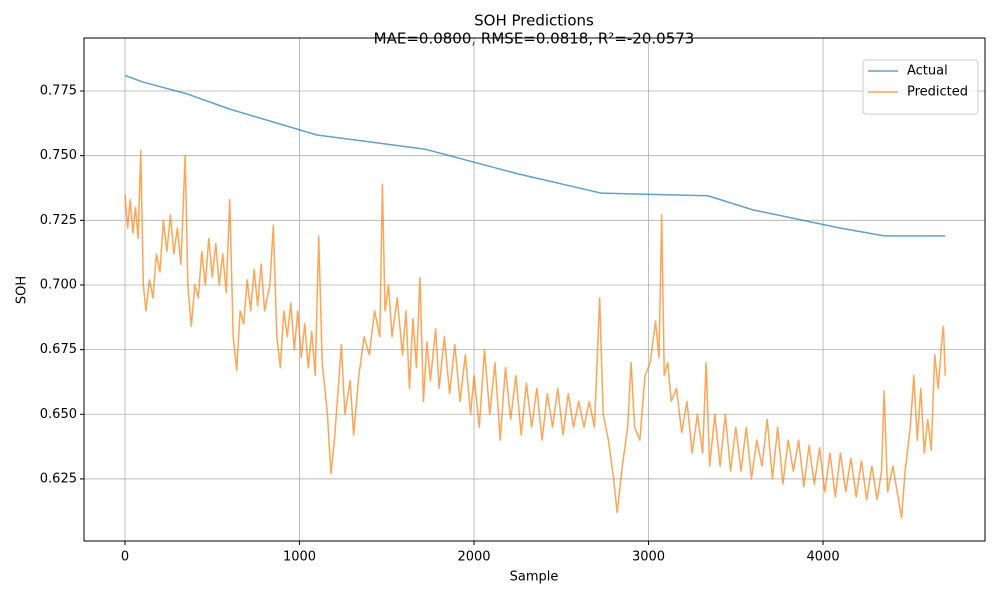 This screenshot has height=600, width=1000. Describe the element at coordinates (58, 414) in the screenshot. I see `y-tick-label: 0.650` at that location.